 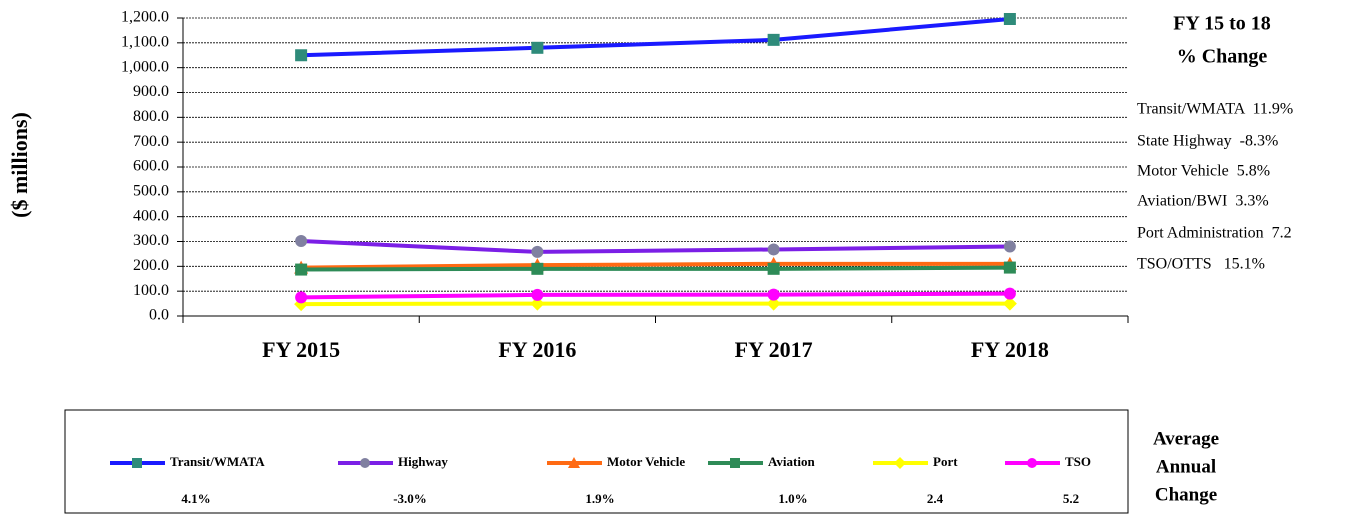 I want to click on y-tick-label: 100.0, so click(x=151, y=290).